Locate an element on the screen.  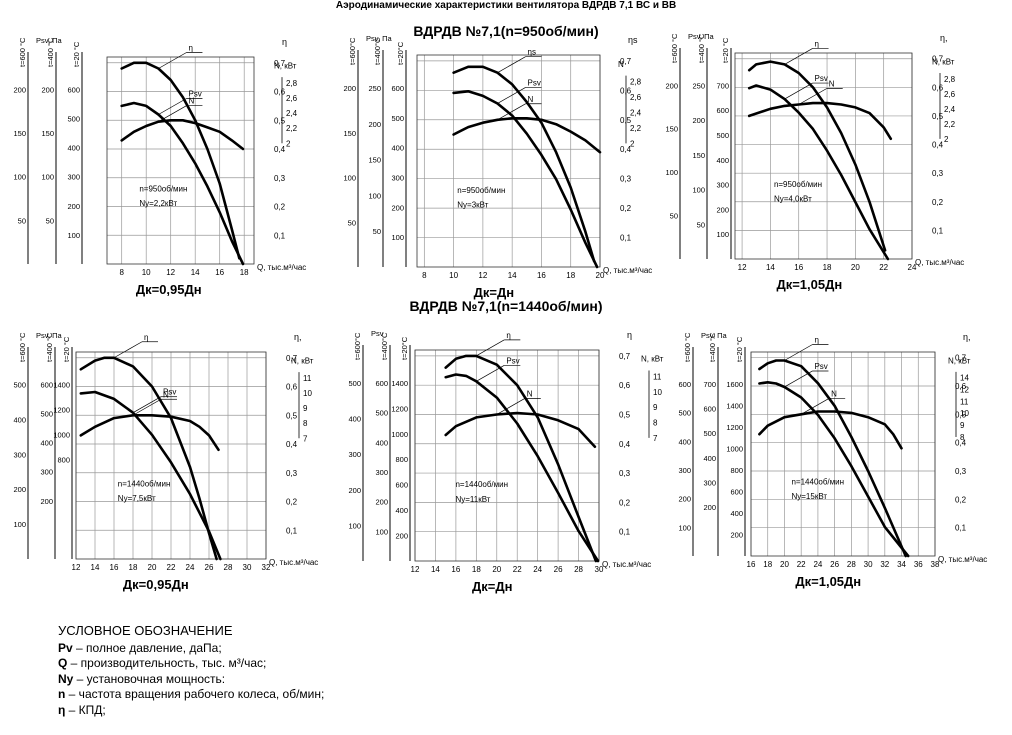
legend-item-eta: η – КПД; is located at coordinates (191, 711).